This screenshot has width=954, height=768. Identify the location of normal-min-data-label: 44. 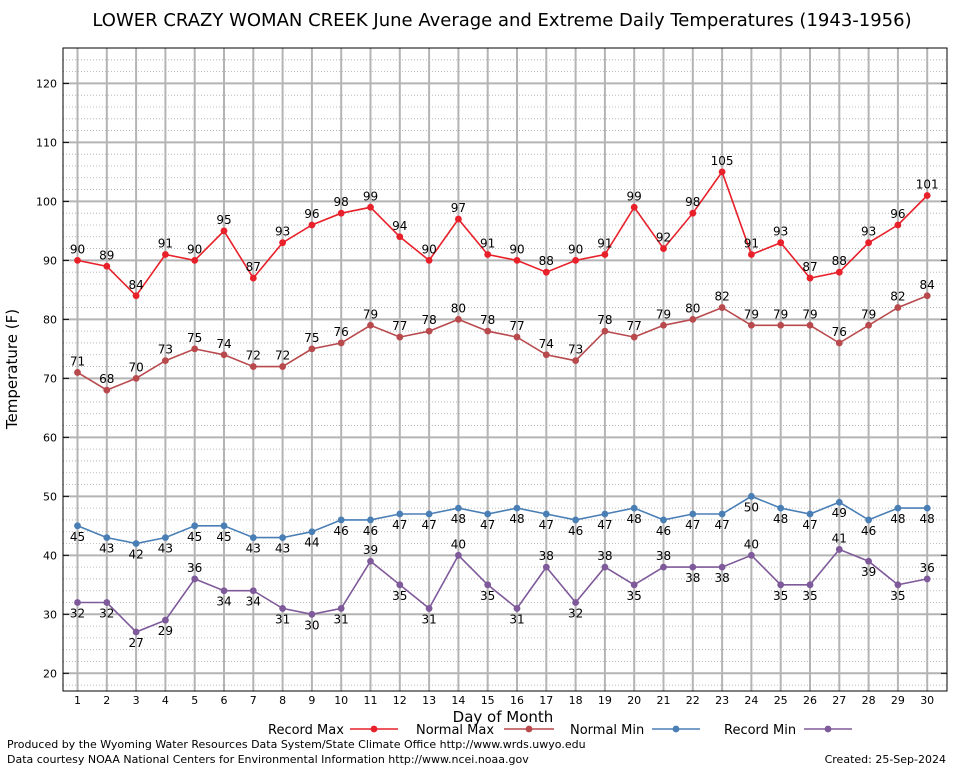
(311, 543).